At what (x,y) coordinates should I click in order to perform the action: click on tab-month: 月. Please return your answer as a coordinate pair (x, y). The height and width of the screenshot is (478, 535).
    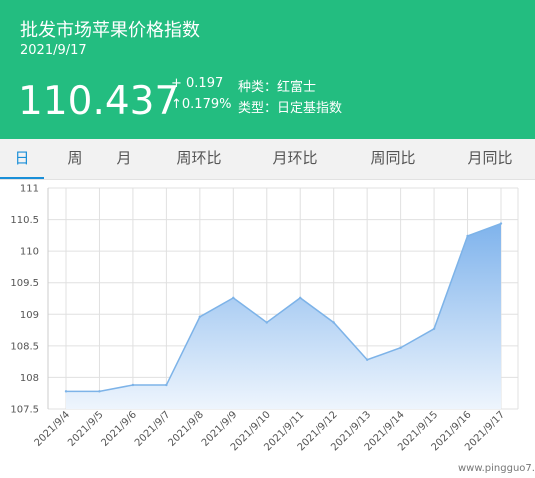
    Looking at the image, I should click on (124, 158).